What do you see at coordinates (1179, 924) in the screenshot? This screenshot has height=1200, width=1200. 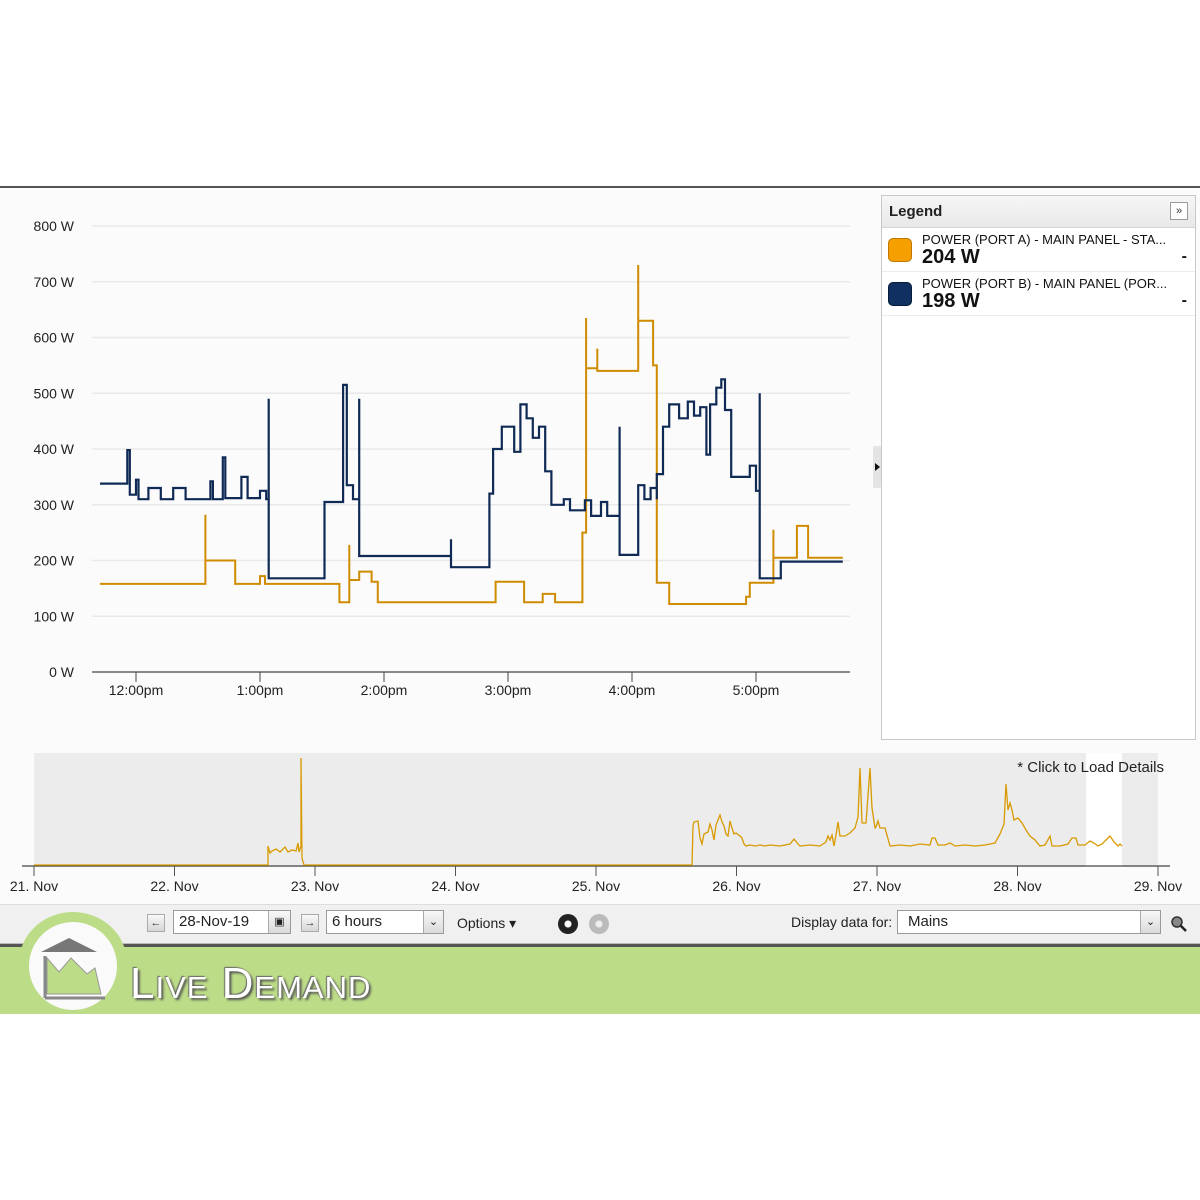 I see `magnifier-icon` at bounding box center [1179, 924].